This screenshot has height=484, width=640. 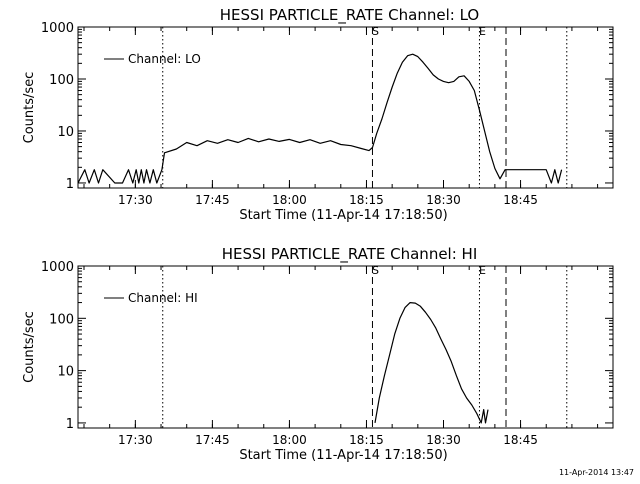 I want to click on chart-title: HESSI PARTICLE_RATE Channel: LO, so click(x=349, y=15).